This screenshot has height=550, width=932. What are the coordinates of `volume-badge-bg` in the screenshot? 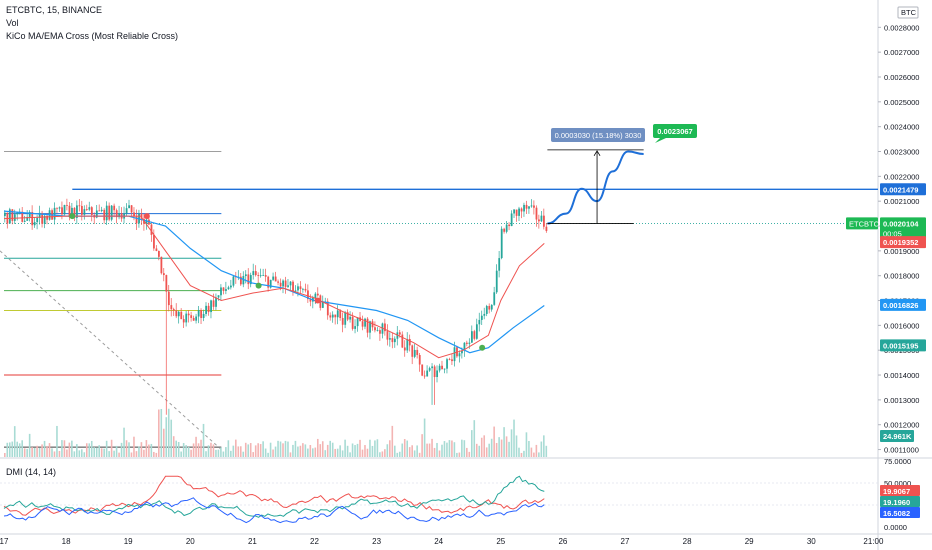 It's located at (897, 436).